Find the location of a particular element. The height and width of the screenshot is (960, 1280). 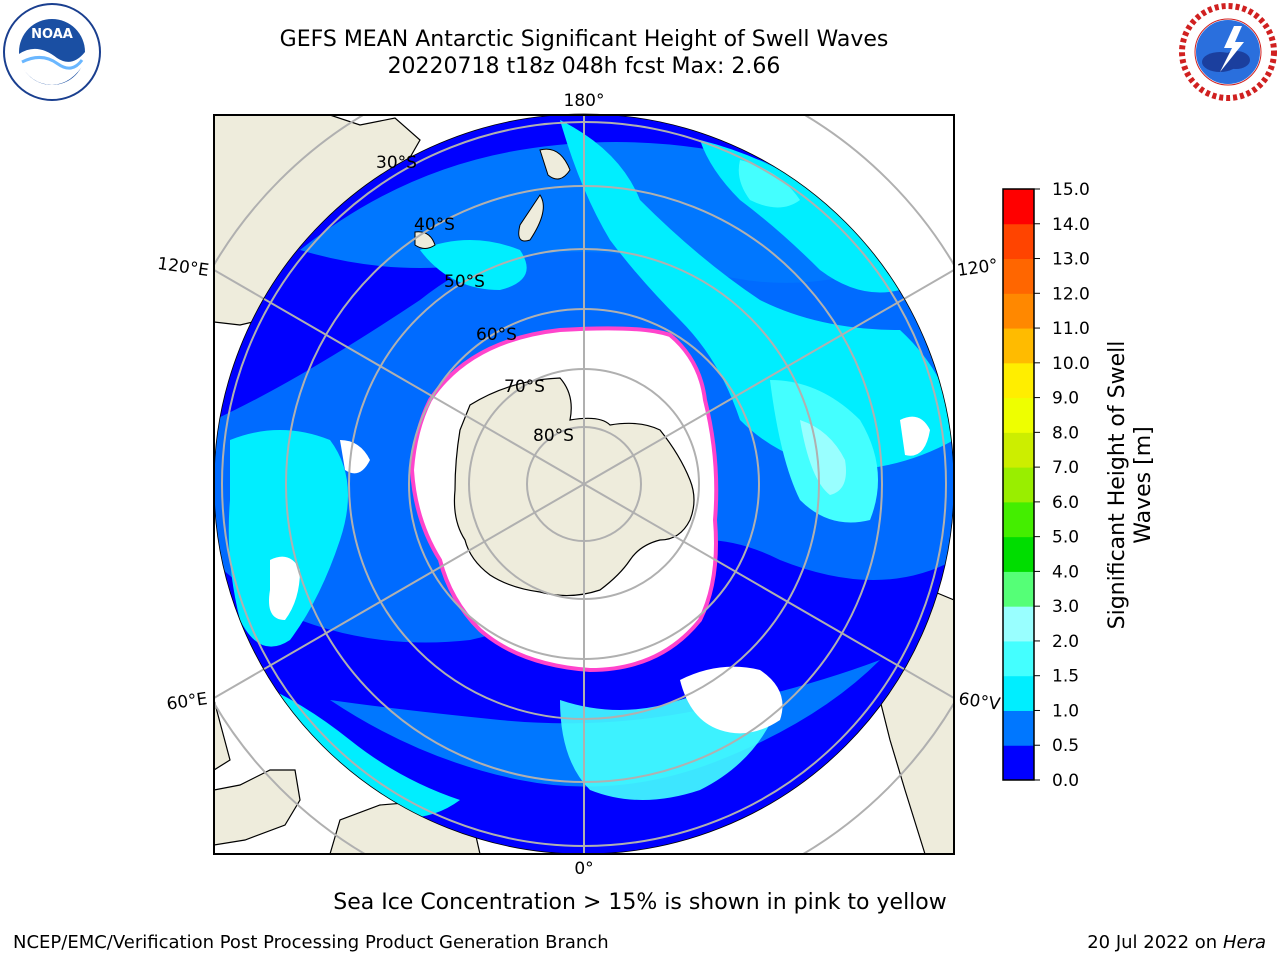

chart-subtitle: 20220718 t18z 048h fcst Max: 2.66 is located at coordinates (584, 66).